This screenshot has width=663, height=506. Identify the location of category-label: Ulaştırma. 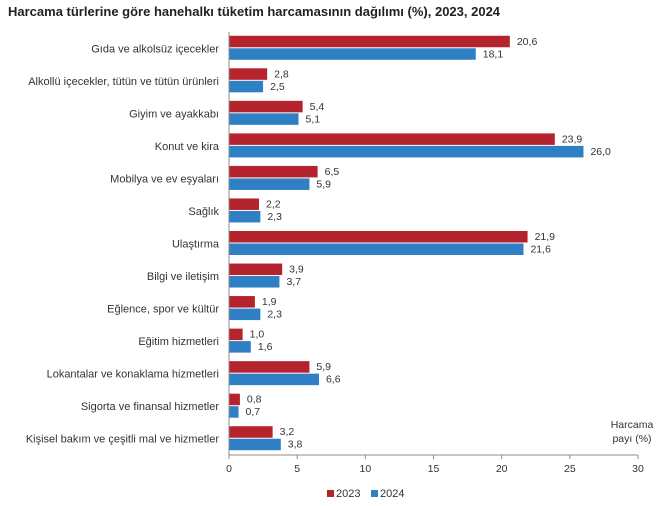
(196, 245).